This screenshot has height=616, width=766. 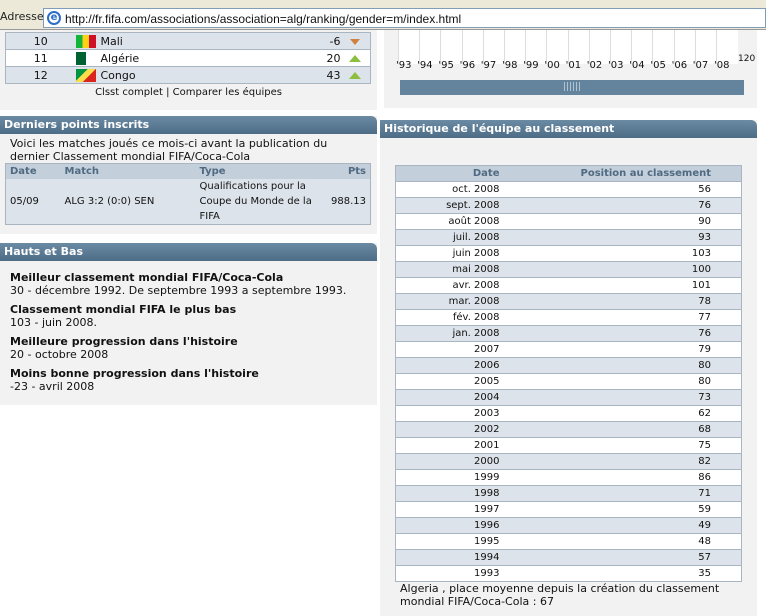 What do you see at coordinates (200, 75) in the screenshot?
I see `team-name: Congo` at bounding box center [200, 75].